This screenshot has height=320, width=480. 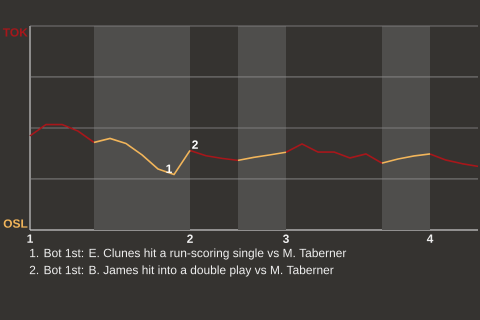 I want to click on text: 1. Bot 1st: E. Clunes hit a run-scoring single vs M. Taberner, so click(x=188, y=254).